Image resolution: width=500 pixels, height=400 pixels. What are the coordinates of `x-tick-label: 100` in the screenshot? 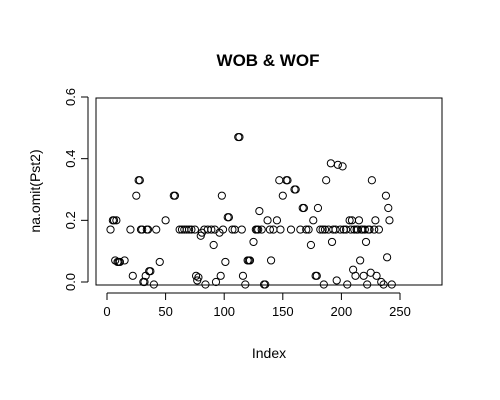 It's located at (224, 311).